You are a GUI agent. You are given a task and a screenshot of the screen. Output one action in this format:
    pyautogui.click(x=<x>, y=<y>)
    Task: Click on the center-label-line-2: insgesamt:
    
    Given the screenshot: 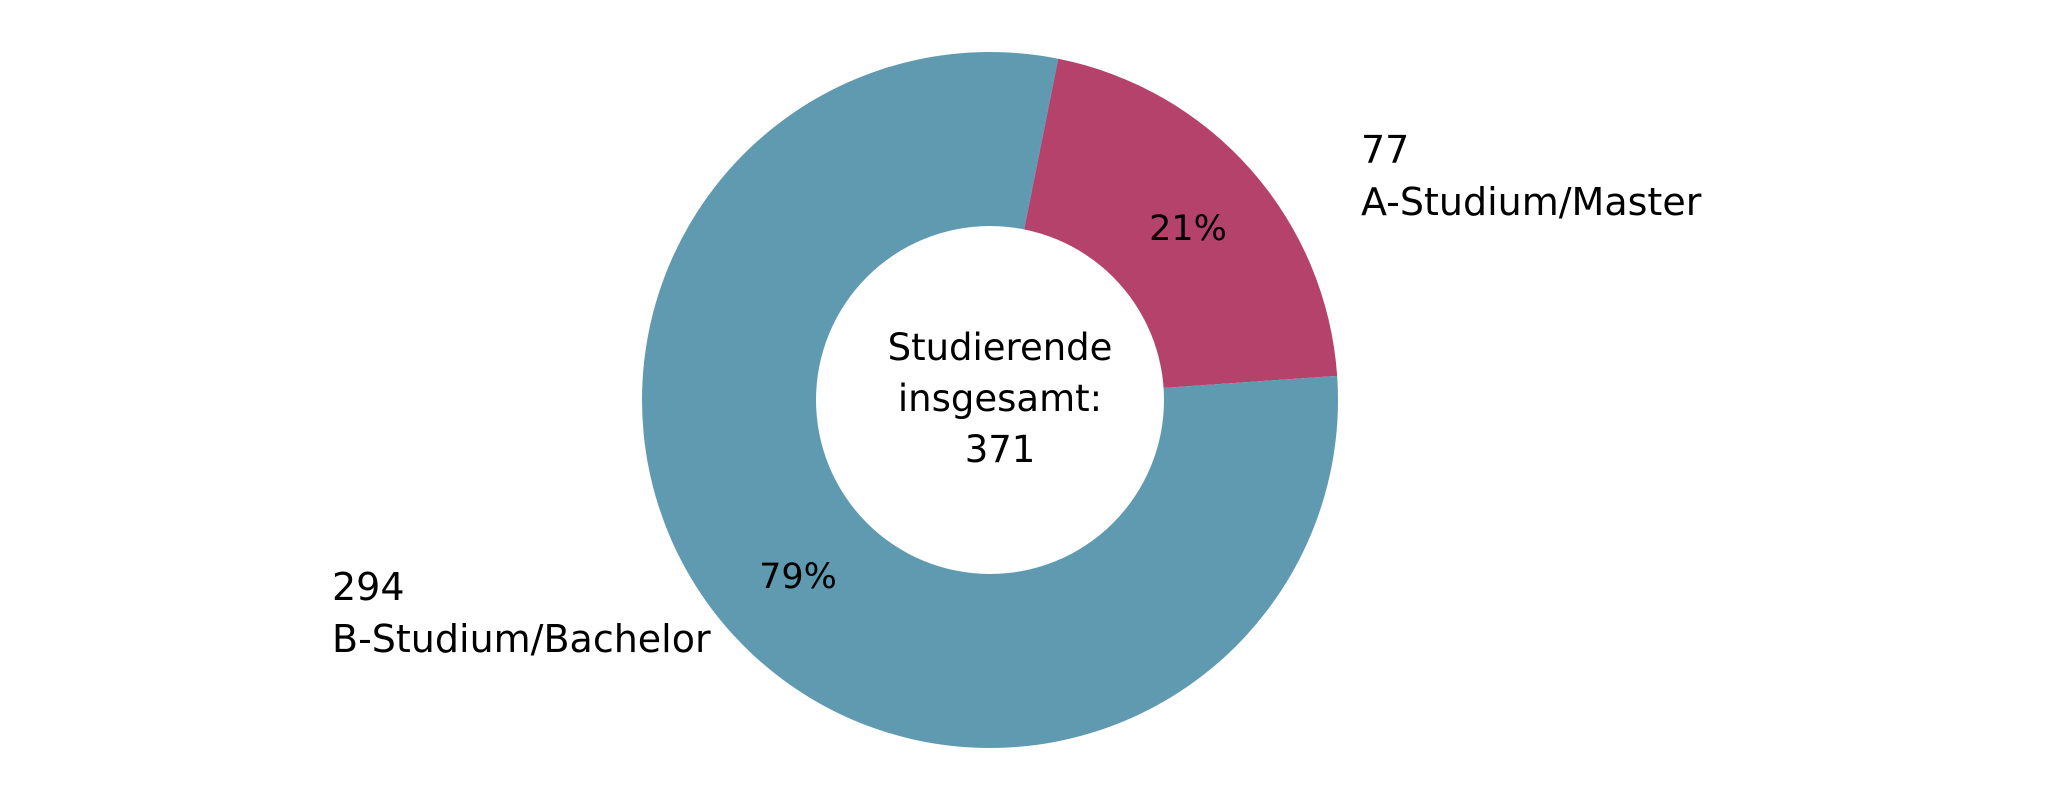 What is the action you would take?
    pyautogui.click(x=1000, y=398)
    